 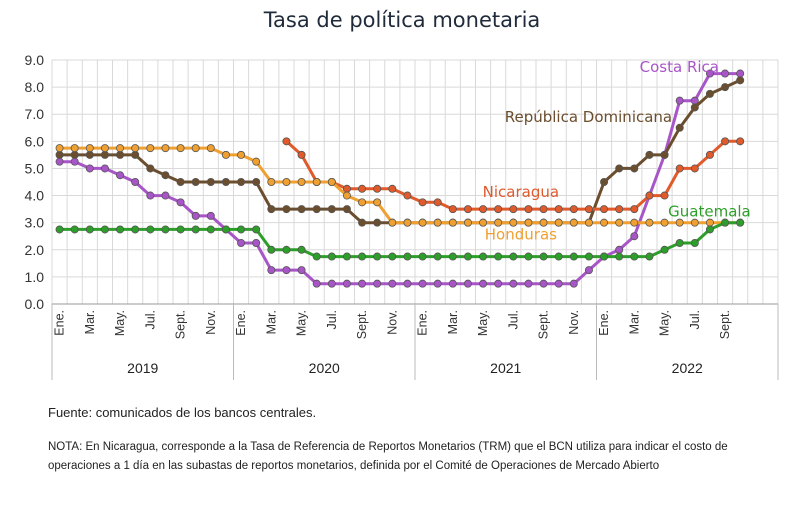 I want to click on chart-title: Tasa de política monetaria, so click(x=402, y=20).